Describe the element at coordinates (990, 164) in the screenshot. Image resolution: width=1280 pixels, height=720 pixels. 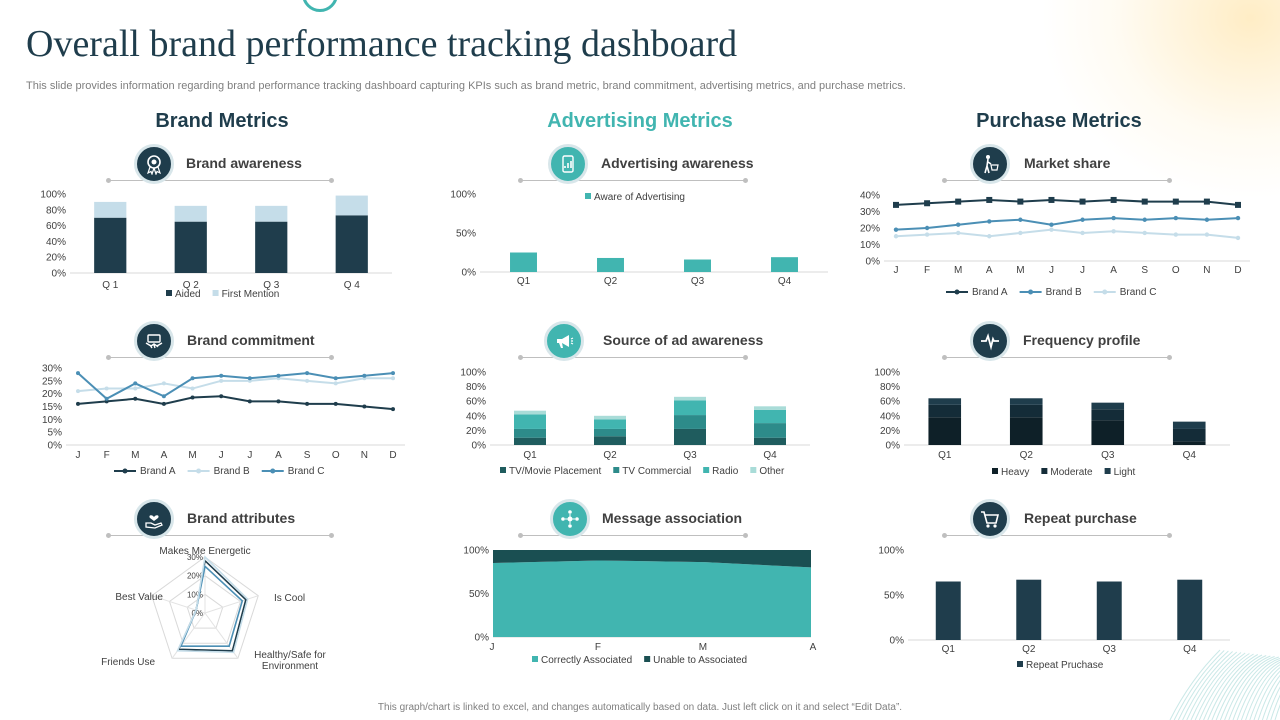
I see `shopper-cart-icon` at that location.